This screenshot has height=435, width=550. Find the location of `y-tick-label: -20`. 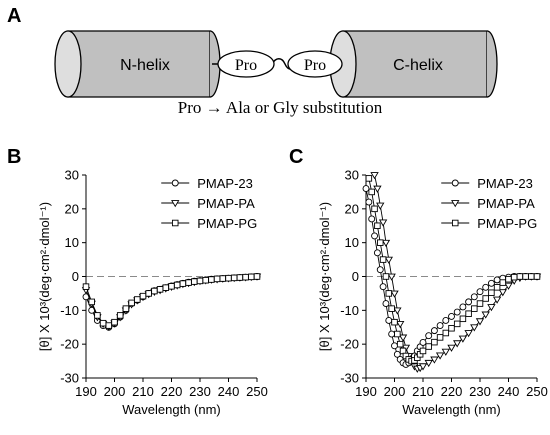

y-tick-label: -20 is located at coordinates (349, 344).